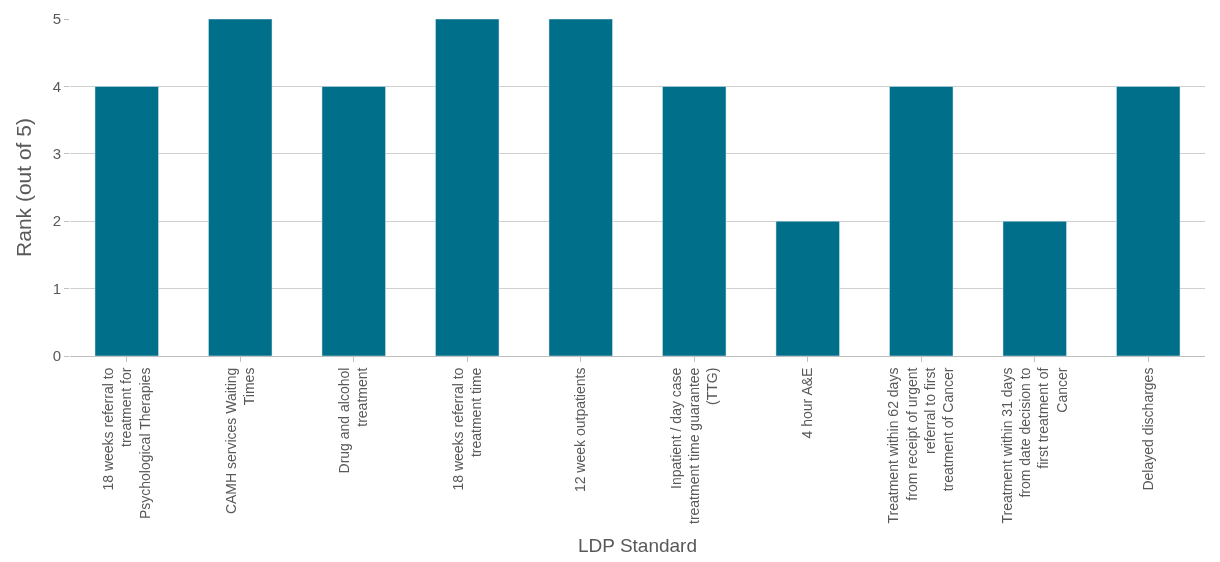  What do you see at coordinates (580, 430) in the screenshot?
I see `x-tick-label: 12 week outpatients` at bounding box center [580, 430].